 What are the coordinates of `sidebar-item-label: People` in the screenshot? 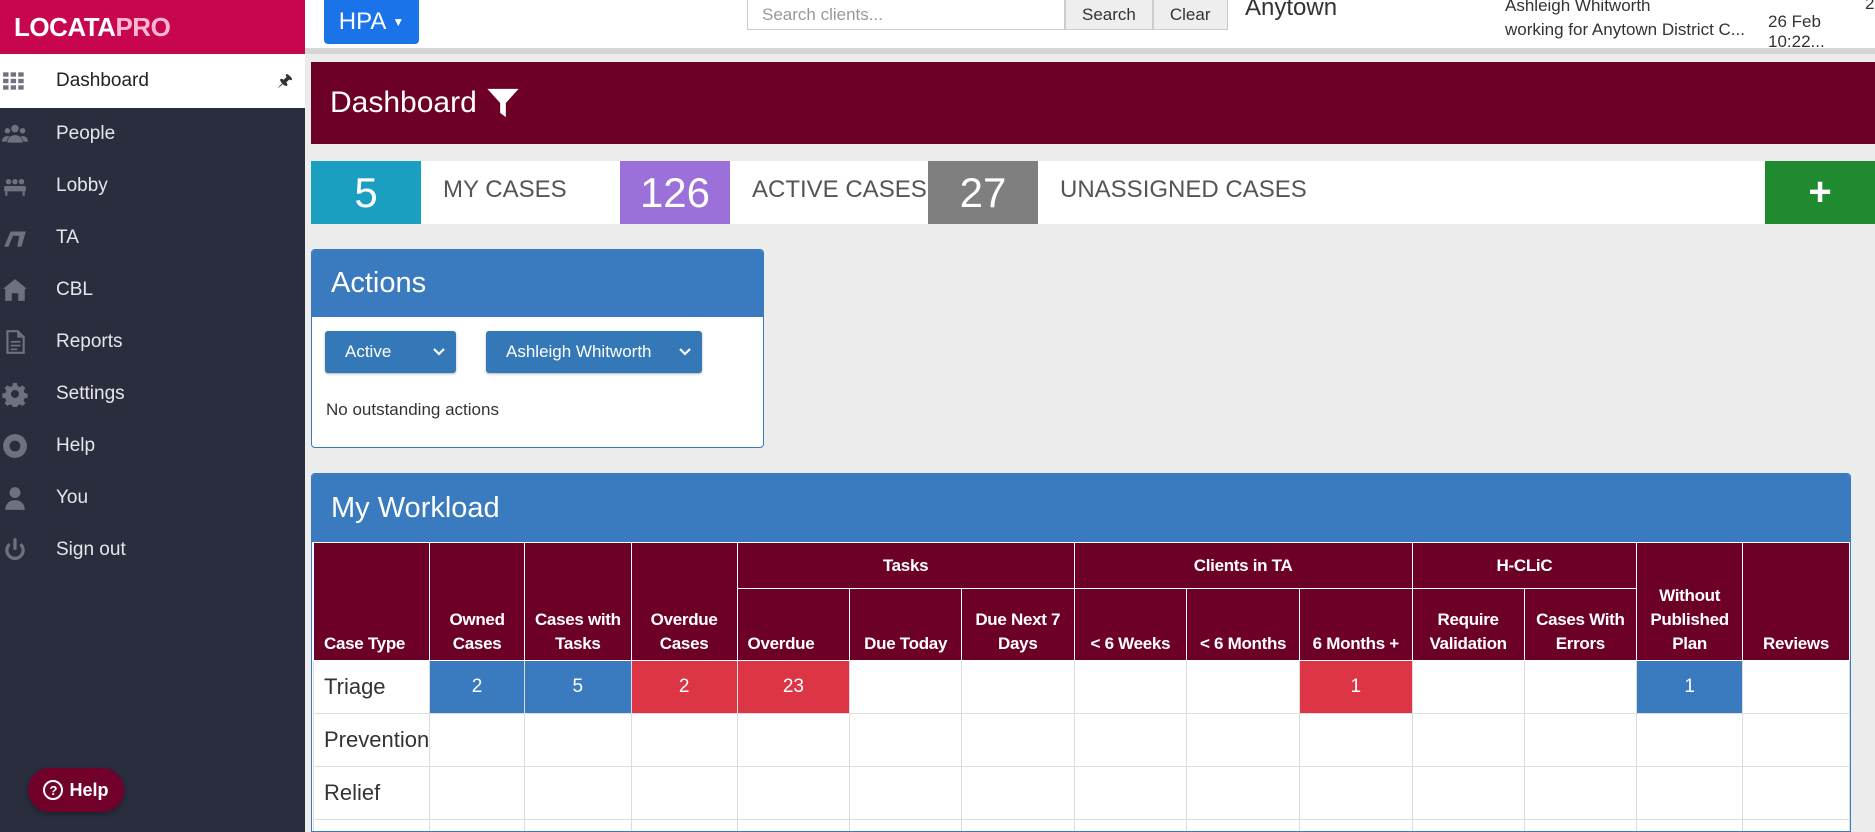 It's located at (86, 133).